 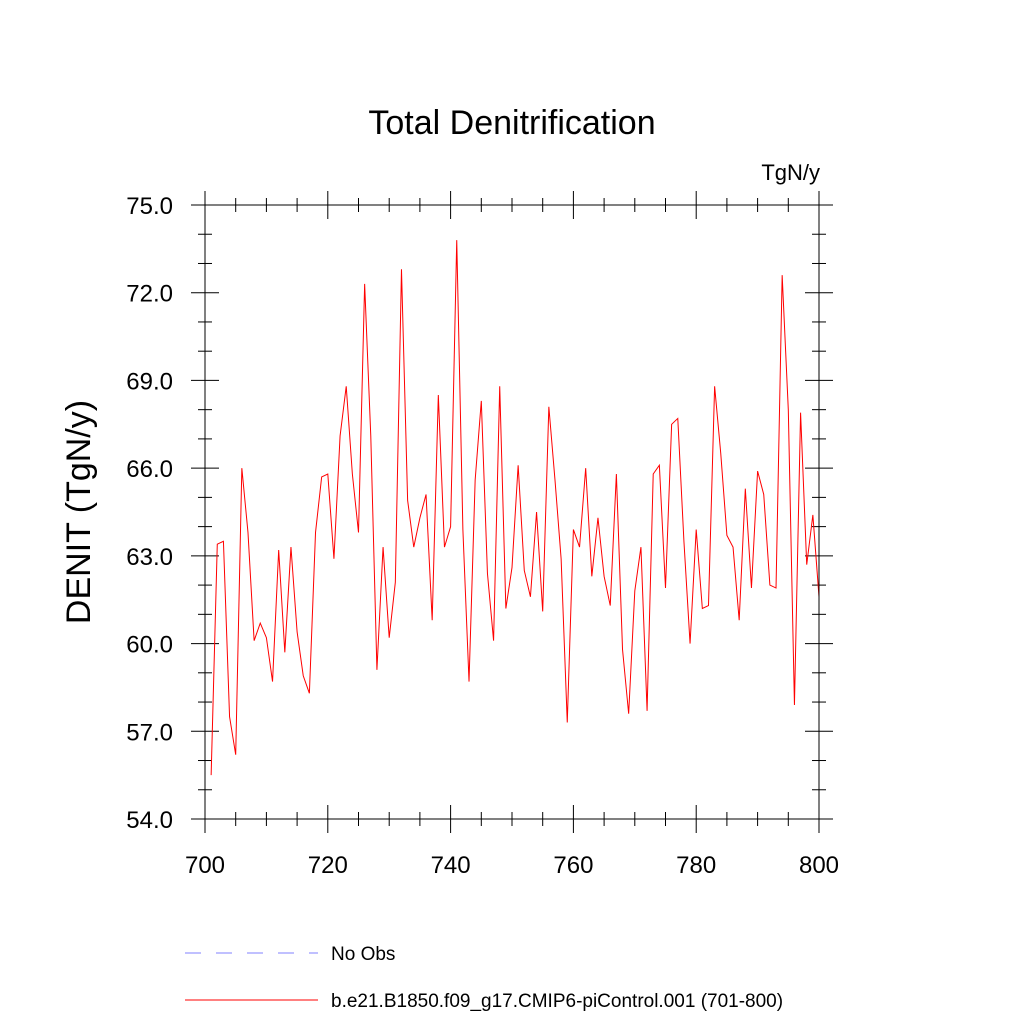 I want to click on x-tick-label: 720, so click(x=328, y=865).